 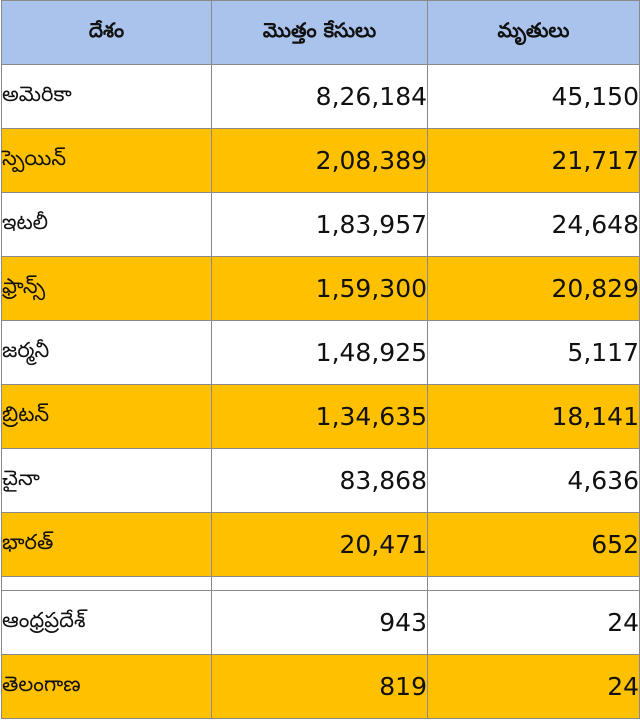 I want to click on deaths-cell: 21,717, so click(x=533, y=160).